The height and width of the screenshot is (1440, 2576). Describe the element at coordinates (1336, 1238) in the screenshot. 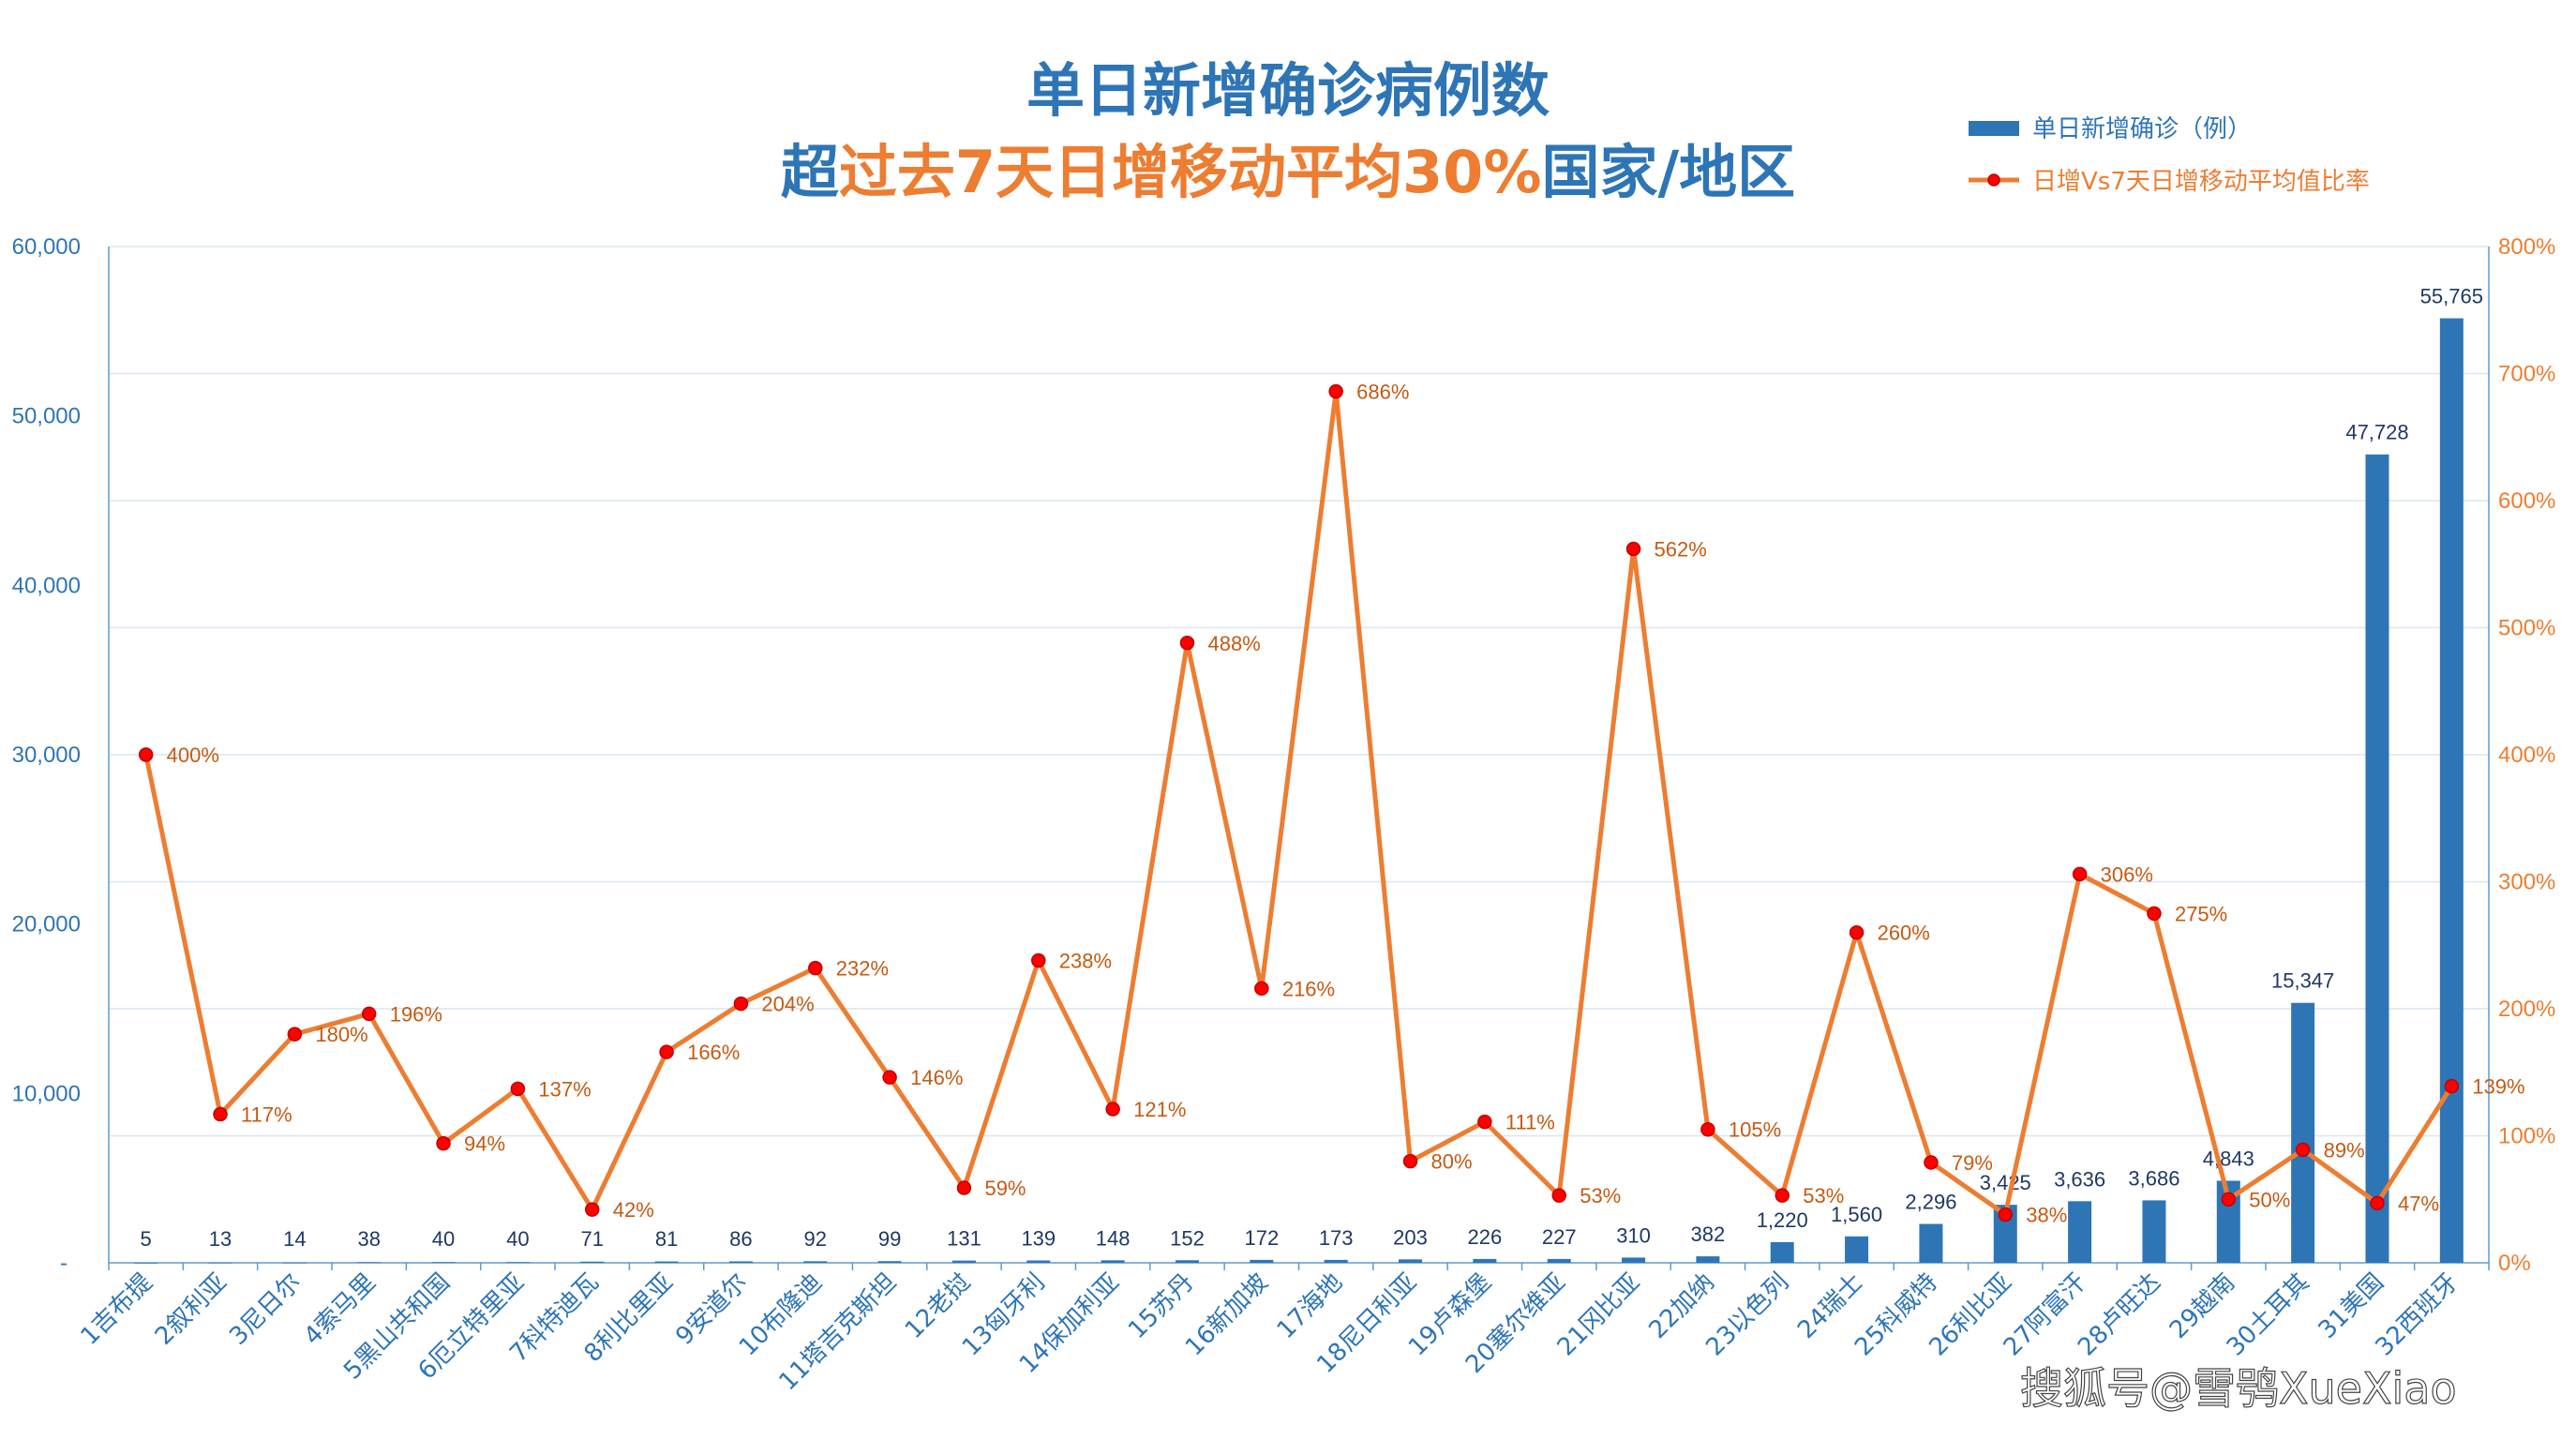

I see `bar-value-label: 173` at that location.